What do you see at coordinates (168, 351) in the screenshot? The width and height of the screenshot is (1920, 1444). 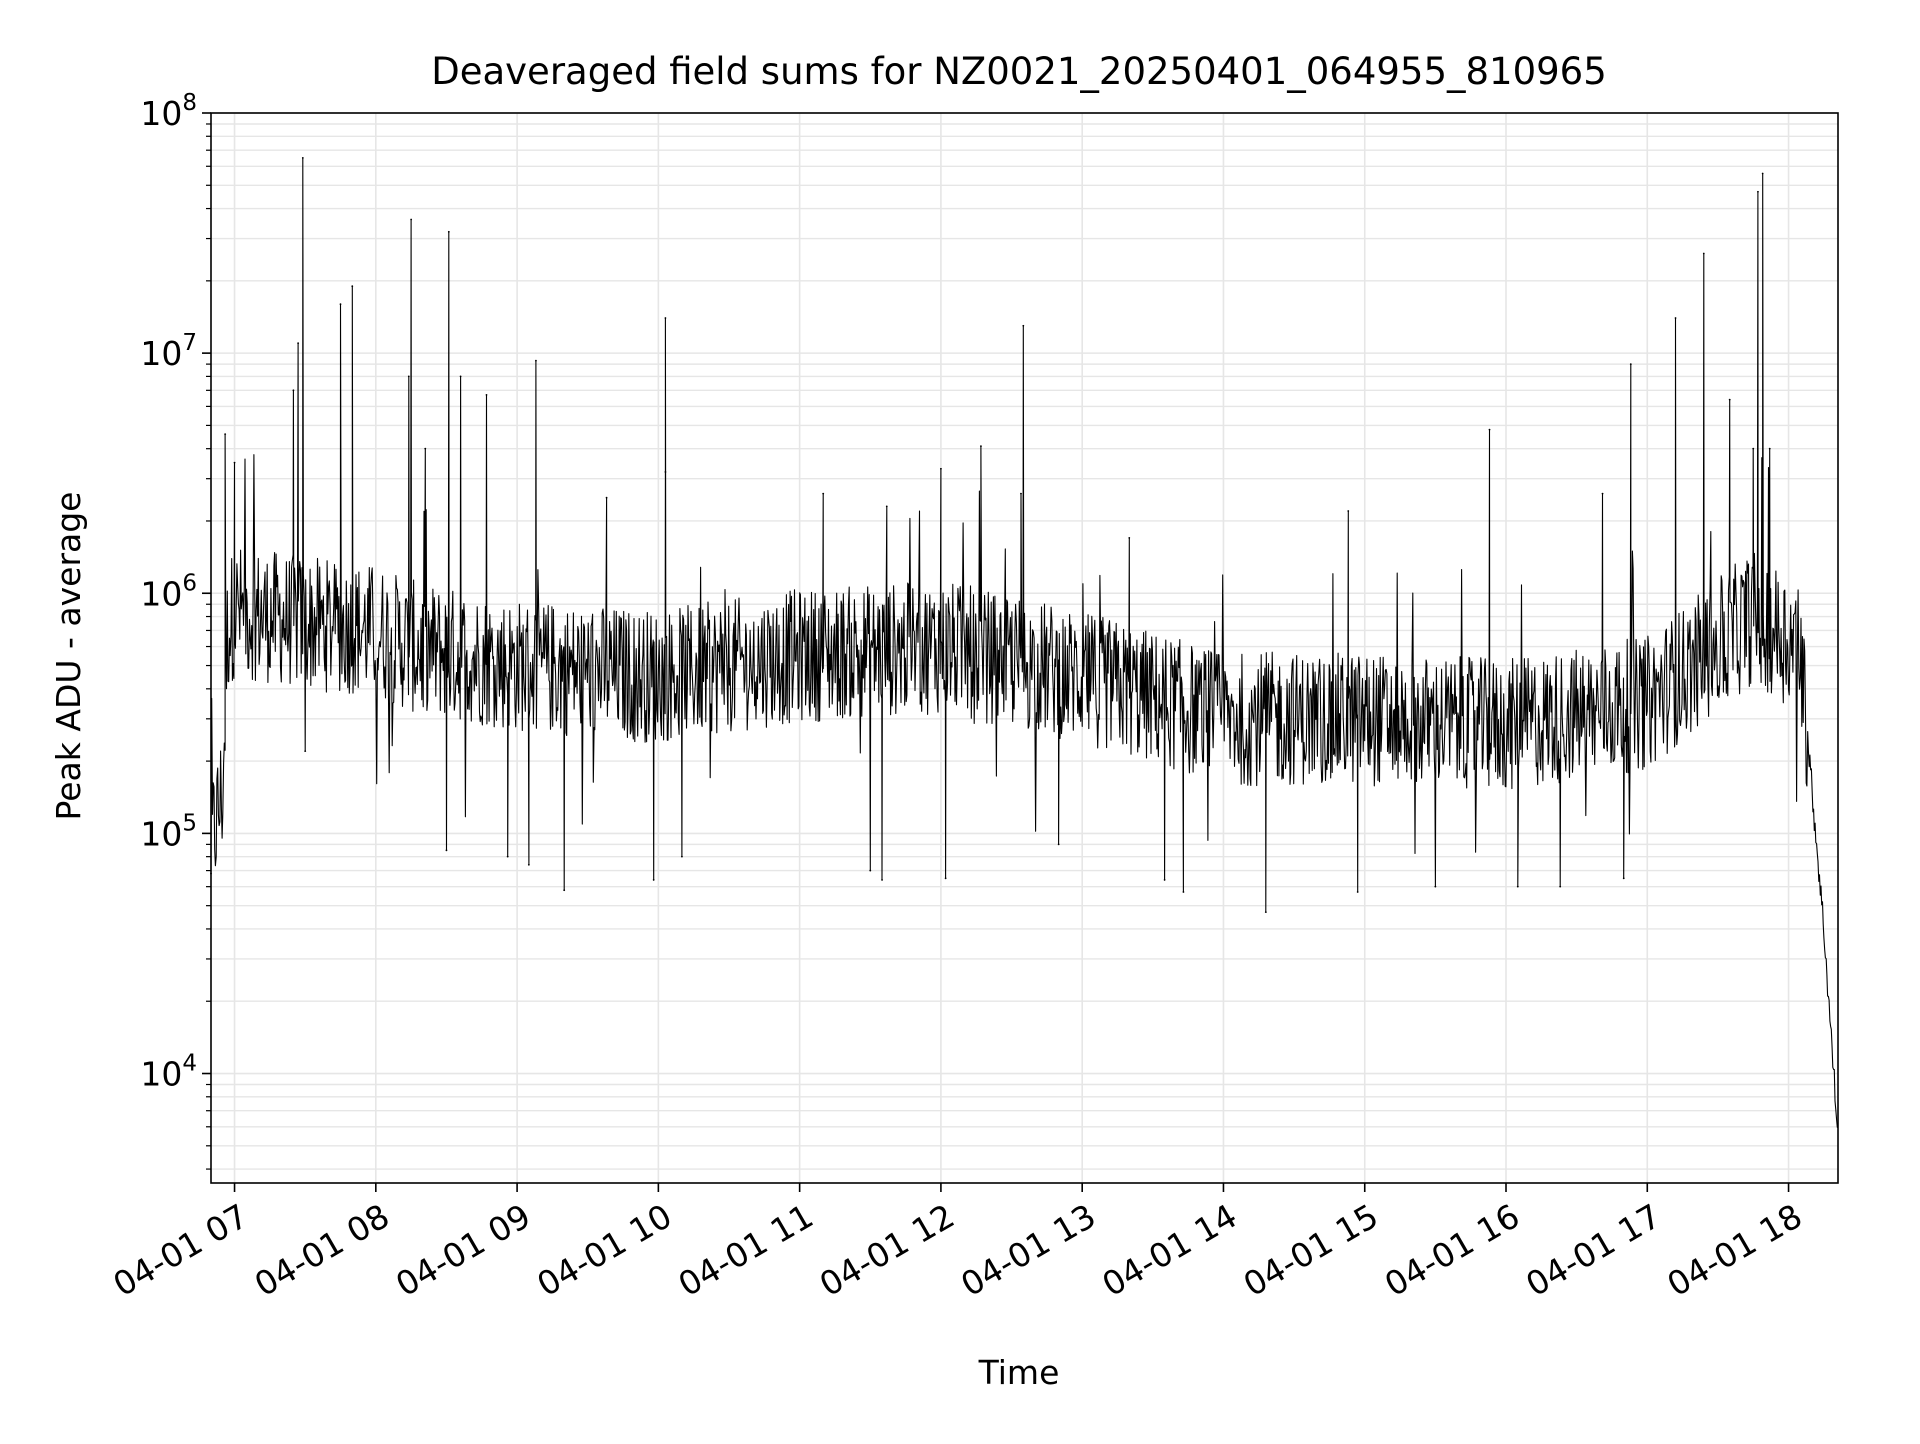 I see `y-tick-label: 107` at bounding box center [168, 351].